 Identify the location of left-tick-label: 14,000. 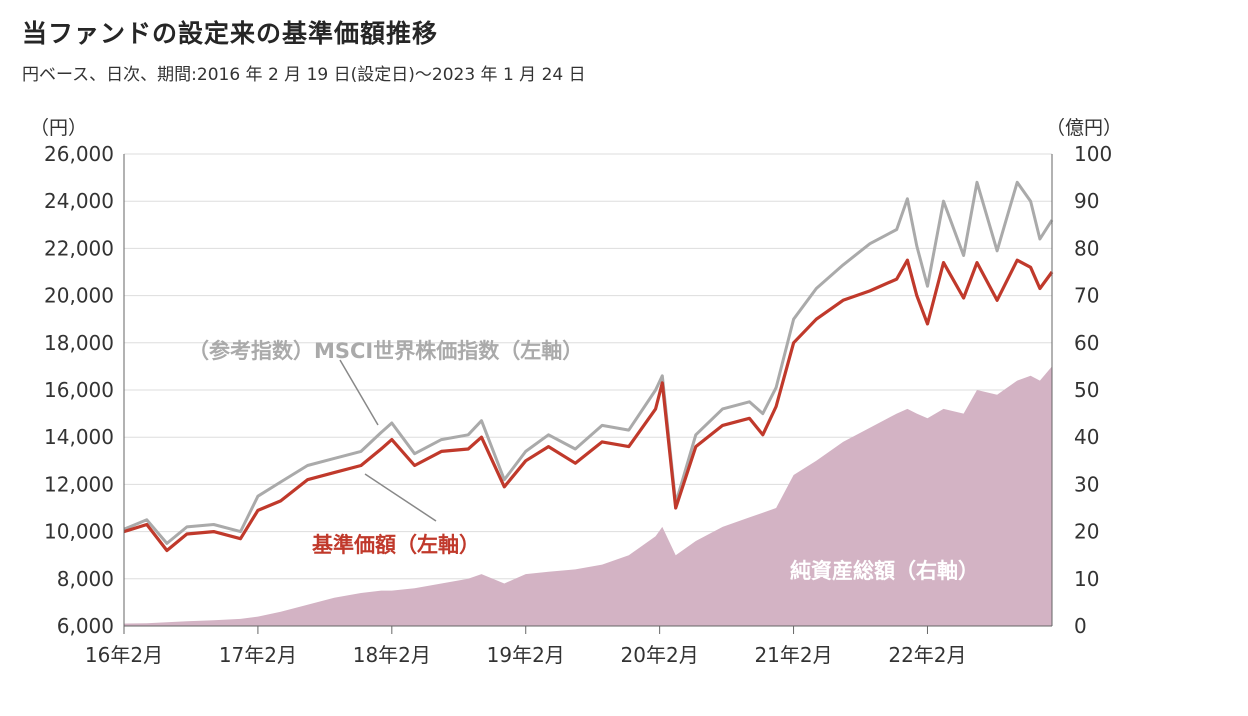
(79, 437).